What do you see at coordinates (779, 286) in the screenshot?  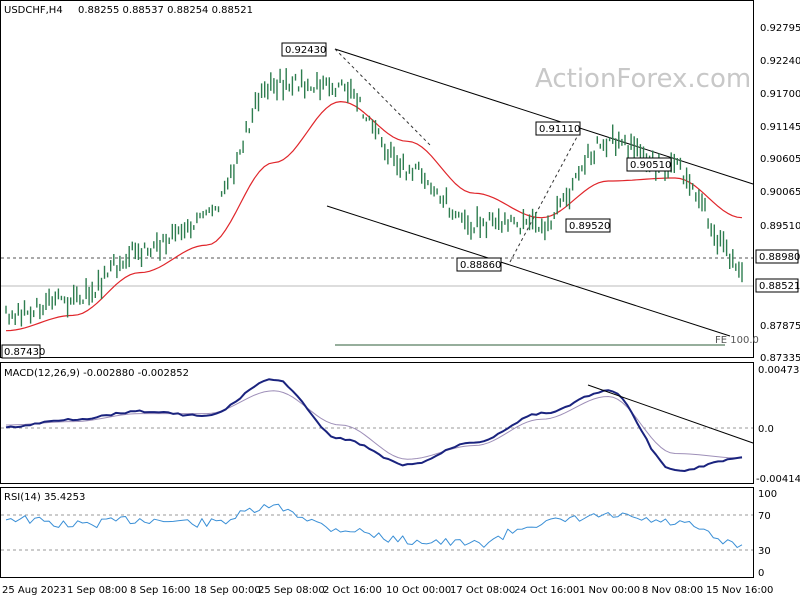 I see `current-price-label: 0.88521` at bounding box center [779, 286].